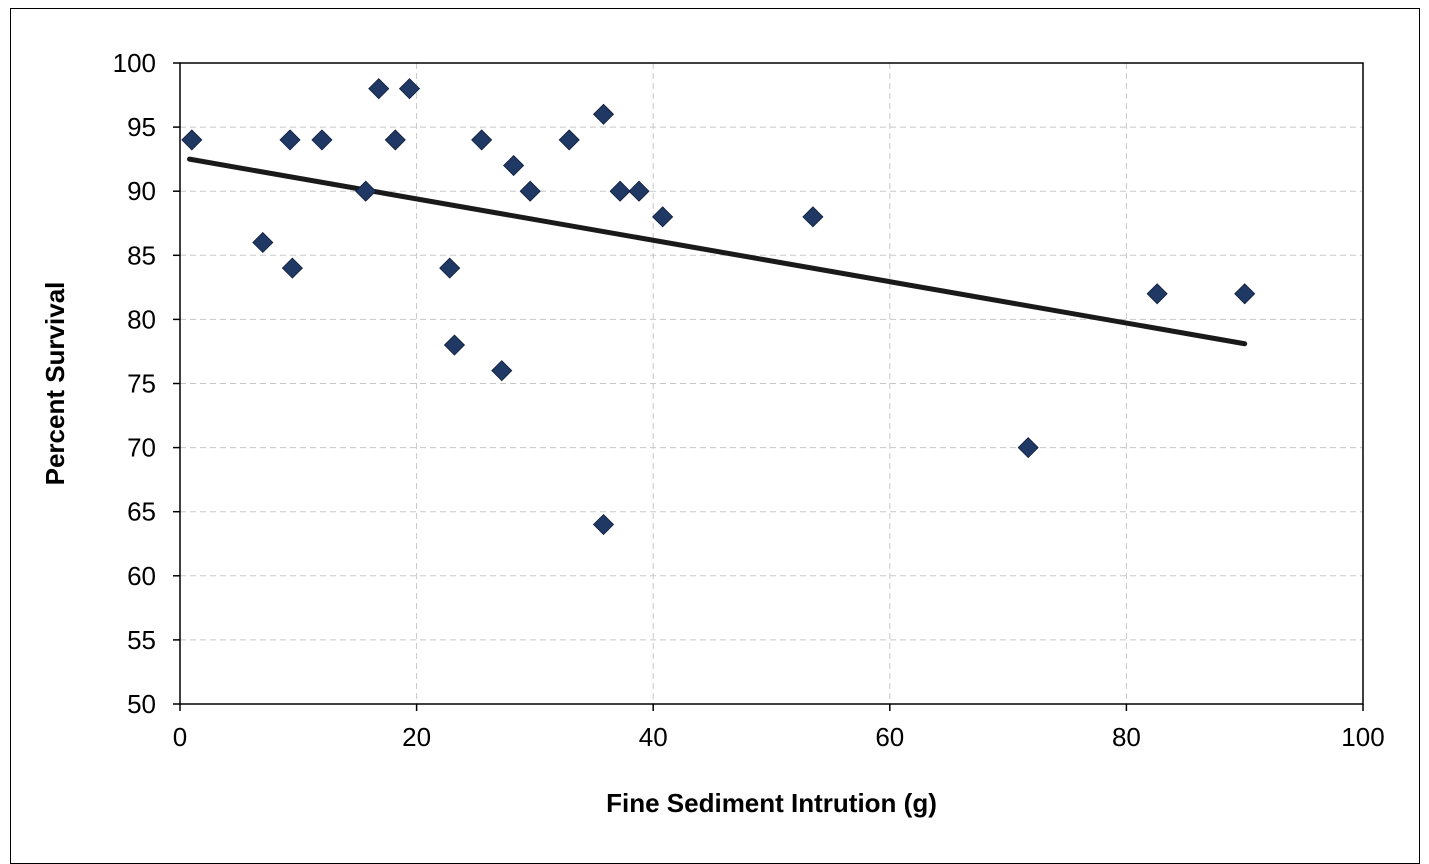  Describe the element at coordinates (771, 803) in the screenshot. I see `x-axis-title: Fine Sediment Intrution (g)` at that location.